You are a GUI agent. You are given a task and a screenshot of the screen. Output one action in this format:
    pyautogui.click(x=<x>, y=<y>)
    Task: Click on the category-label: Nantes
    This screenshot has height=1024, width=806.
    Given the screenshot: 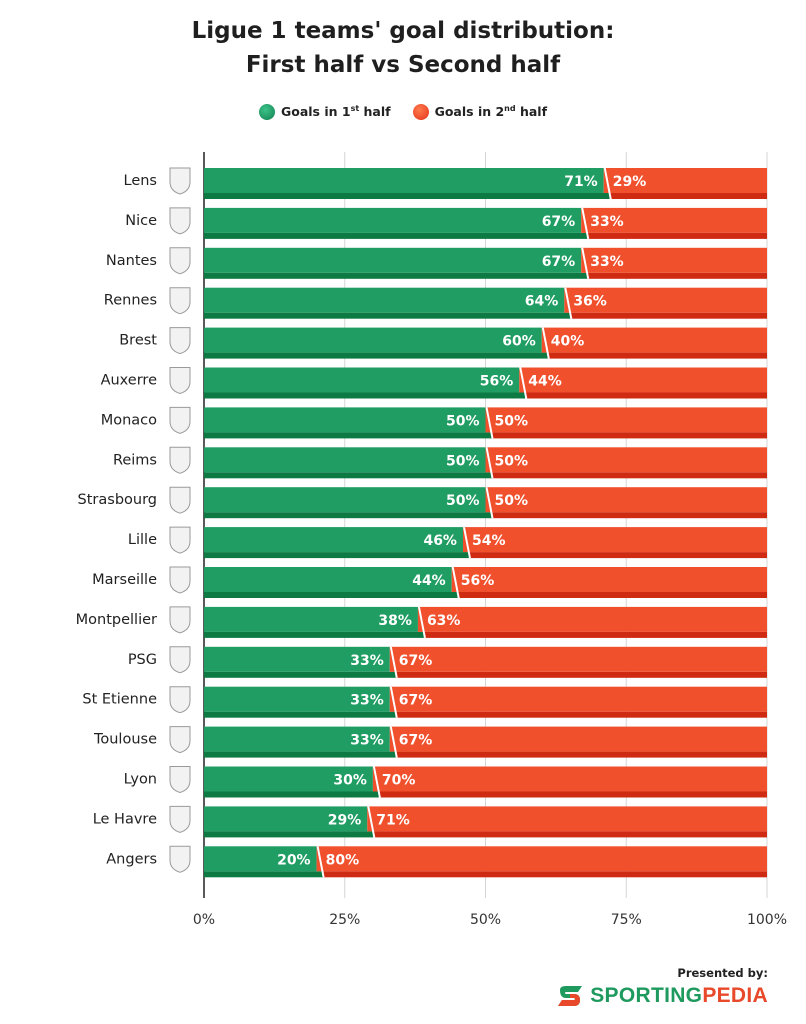 What is the action you would take?
    pyautogui.click(x=131, y=261)
    